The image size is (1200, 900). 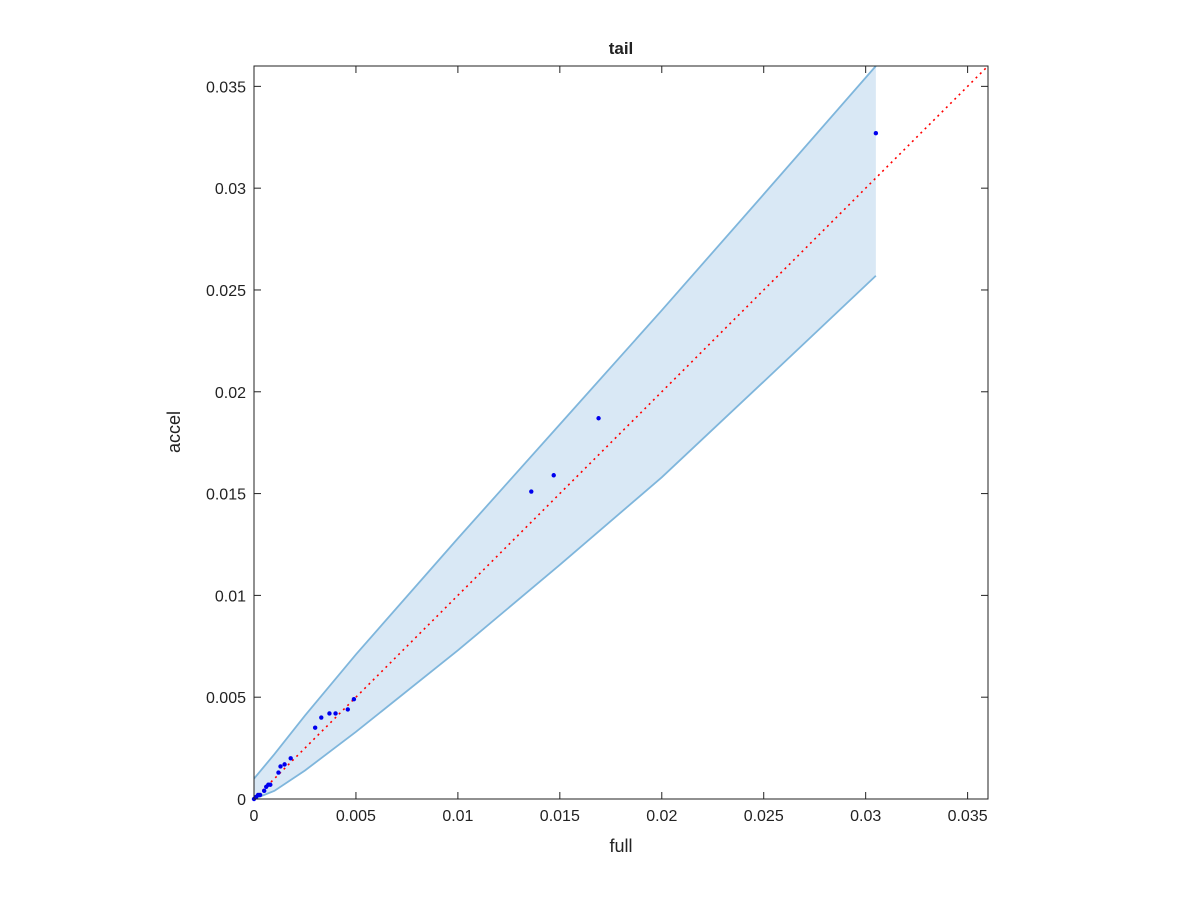 I want to click on x-tick-label: 0.015, so click(x=560, y=816).